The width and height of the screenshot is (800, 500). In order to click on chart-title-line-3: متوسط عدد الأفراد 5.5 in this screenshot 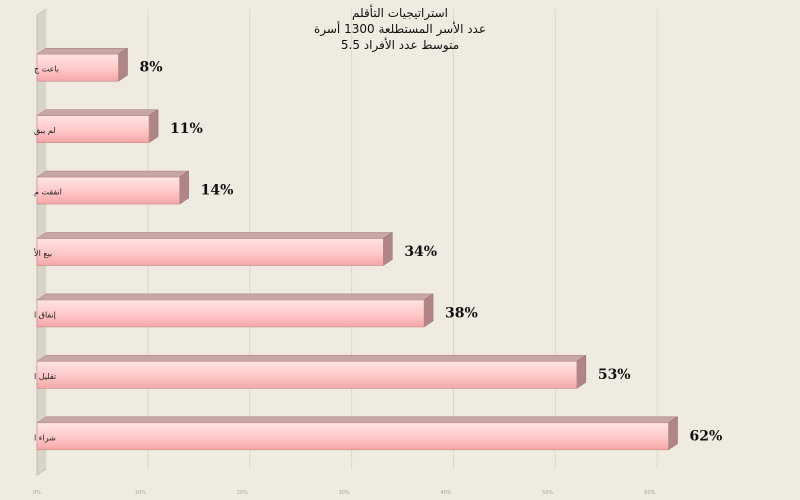, I will do `click(400, 45)`.